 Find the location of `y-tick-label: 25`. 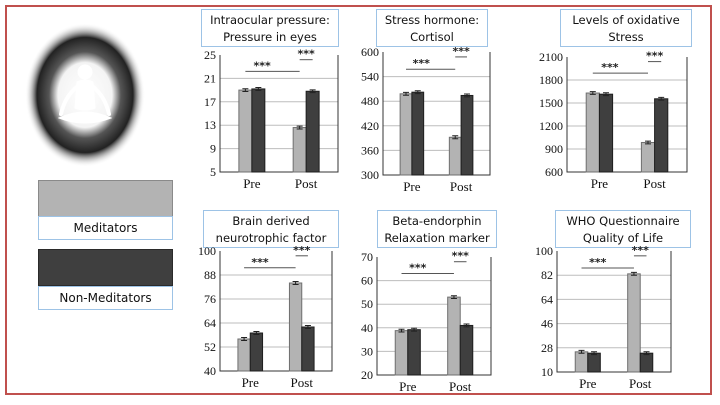

y-tick-label: 25 is located at coordinates (210, 55).